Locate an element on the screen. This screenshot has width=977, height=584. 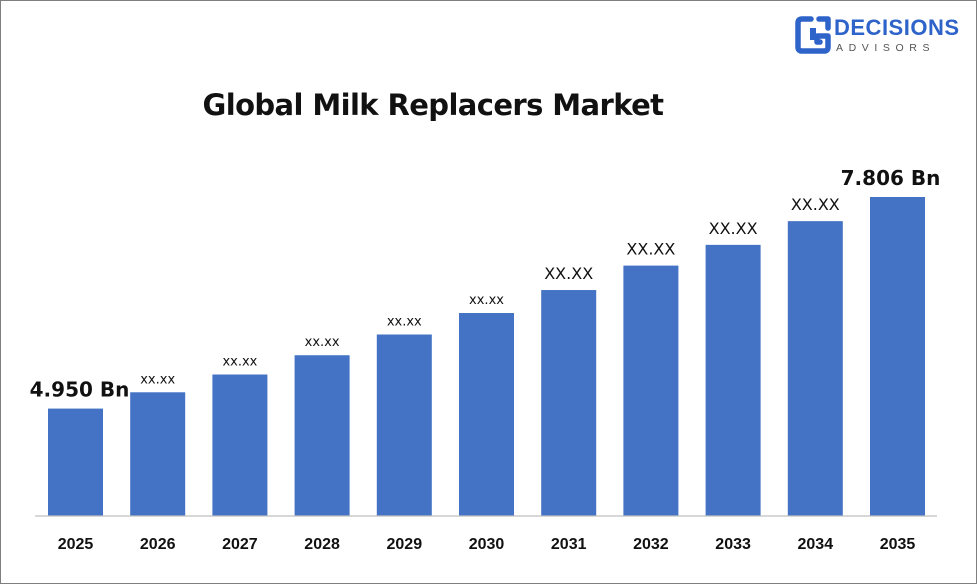
x-tick-label-2028: 2028 is located at coordinates (322, 544).